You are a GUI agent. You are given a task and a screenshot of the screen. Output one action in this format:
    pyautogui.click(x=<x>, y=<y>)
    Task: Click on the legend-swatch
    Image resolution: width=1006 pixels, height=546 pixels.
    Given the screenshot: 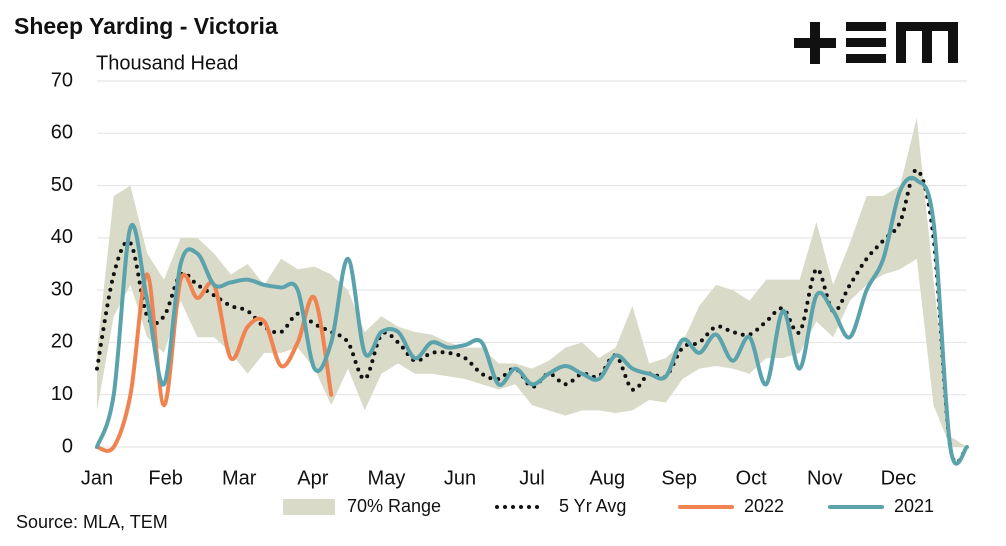 What is the action you would take?
    pyautogui.click(x=309, y=507)
    